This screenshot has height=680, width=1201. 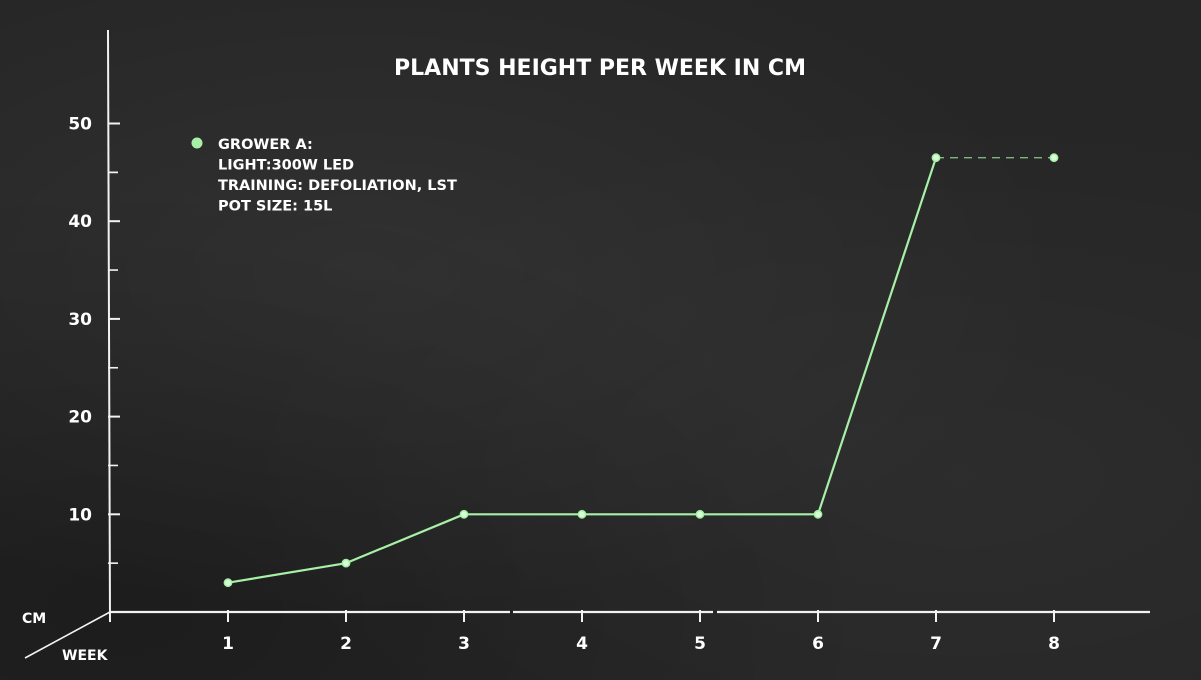 What do you see at coordinates (67, 635) in the screenshot?
I see `week-diagonal-line` at bounding box center [67, 635].